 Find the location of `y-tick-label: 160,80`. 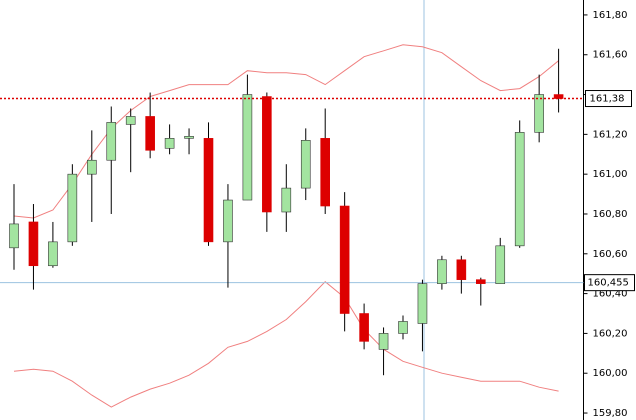

y-tick-label: 160,80 is located at coordinates (610, 214).